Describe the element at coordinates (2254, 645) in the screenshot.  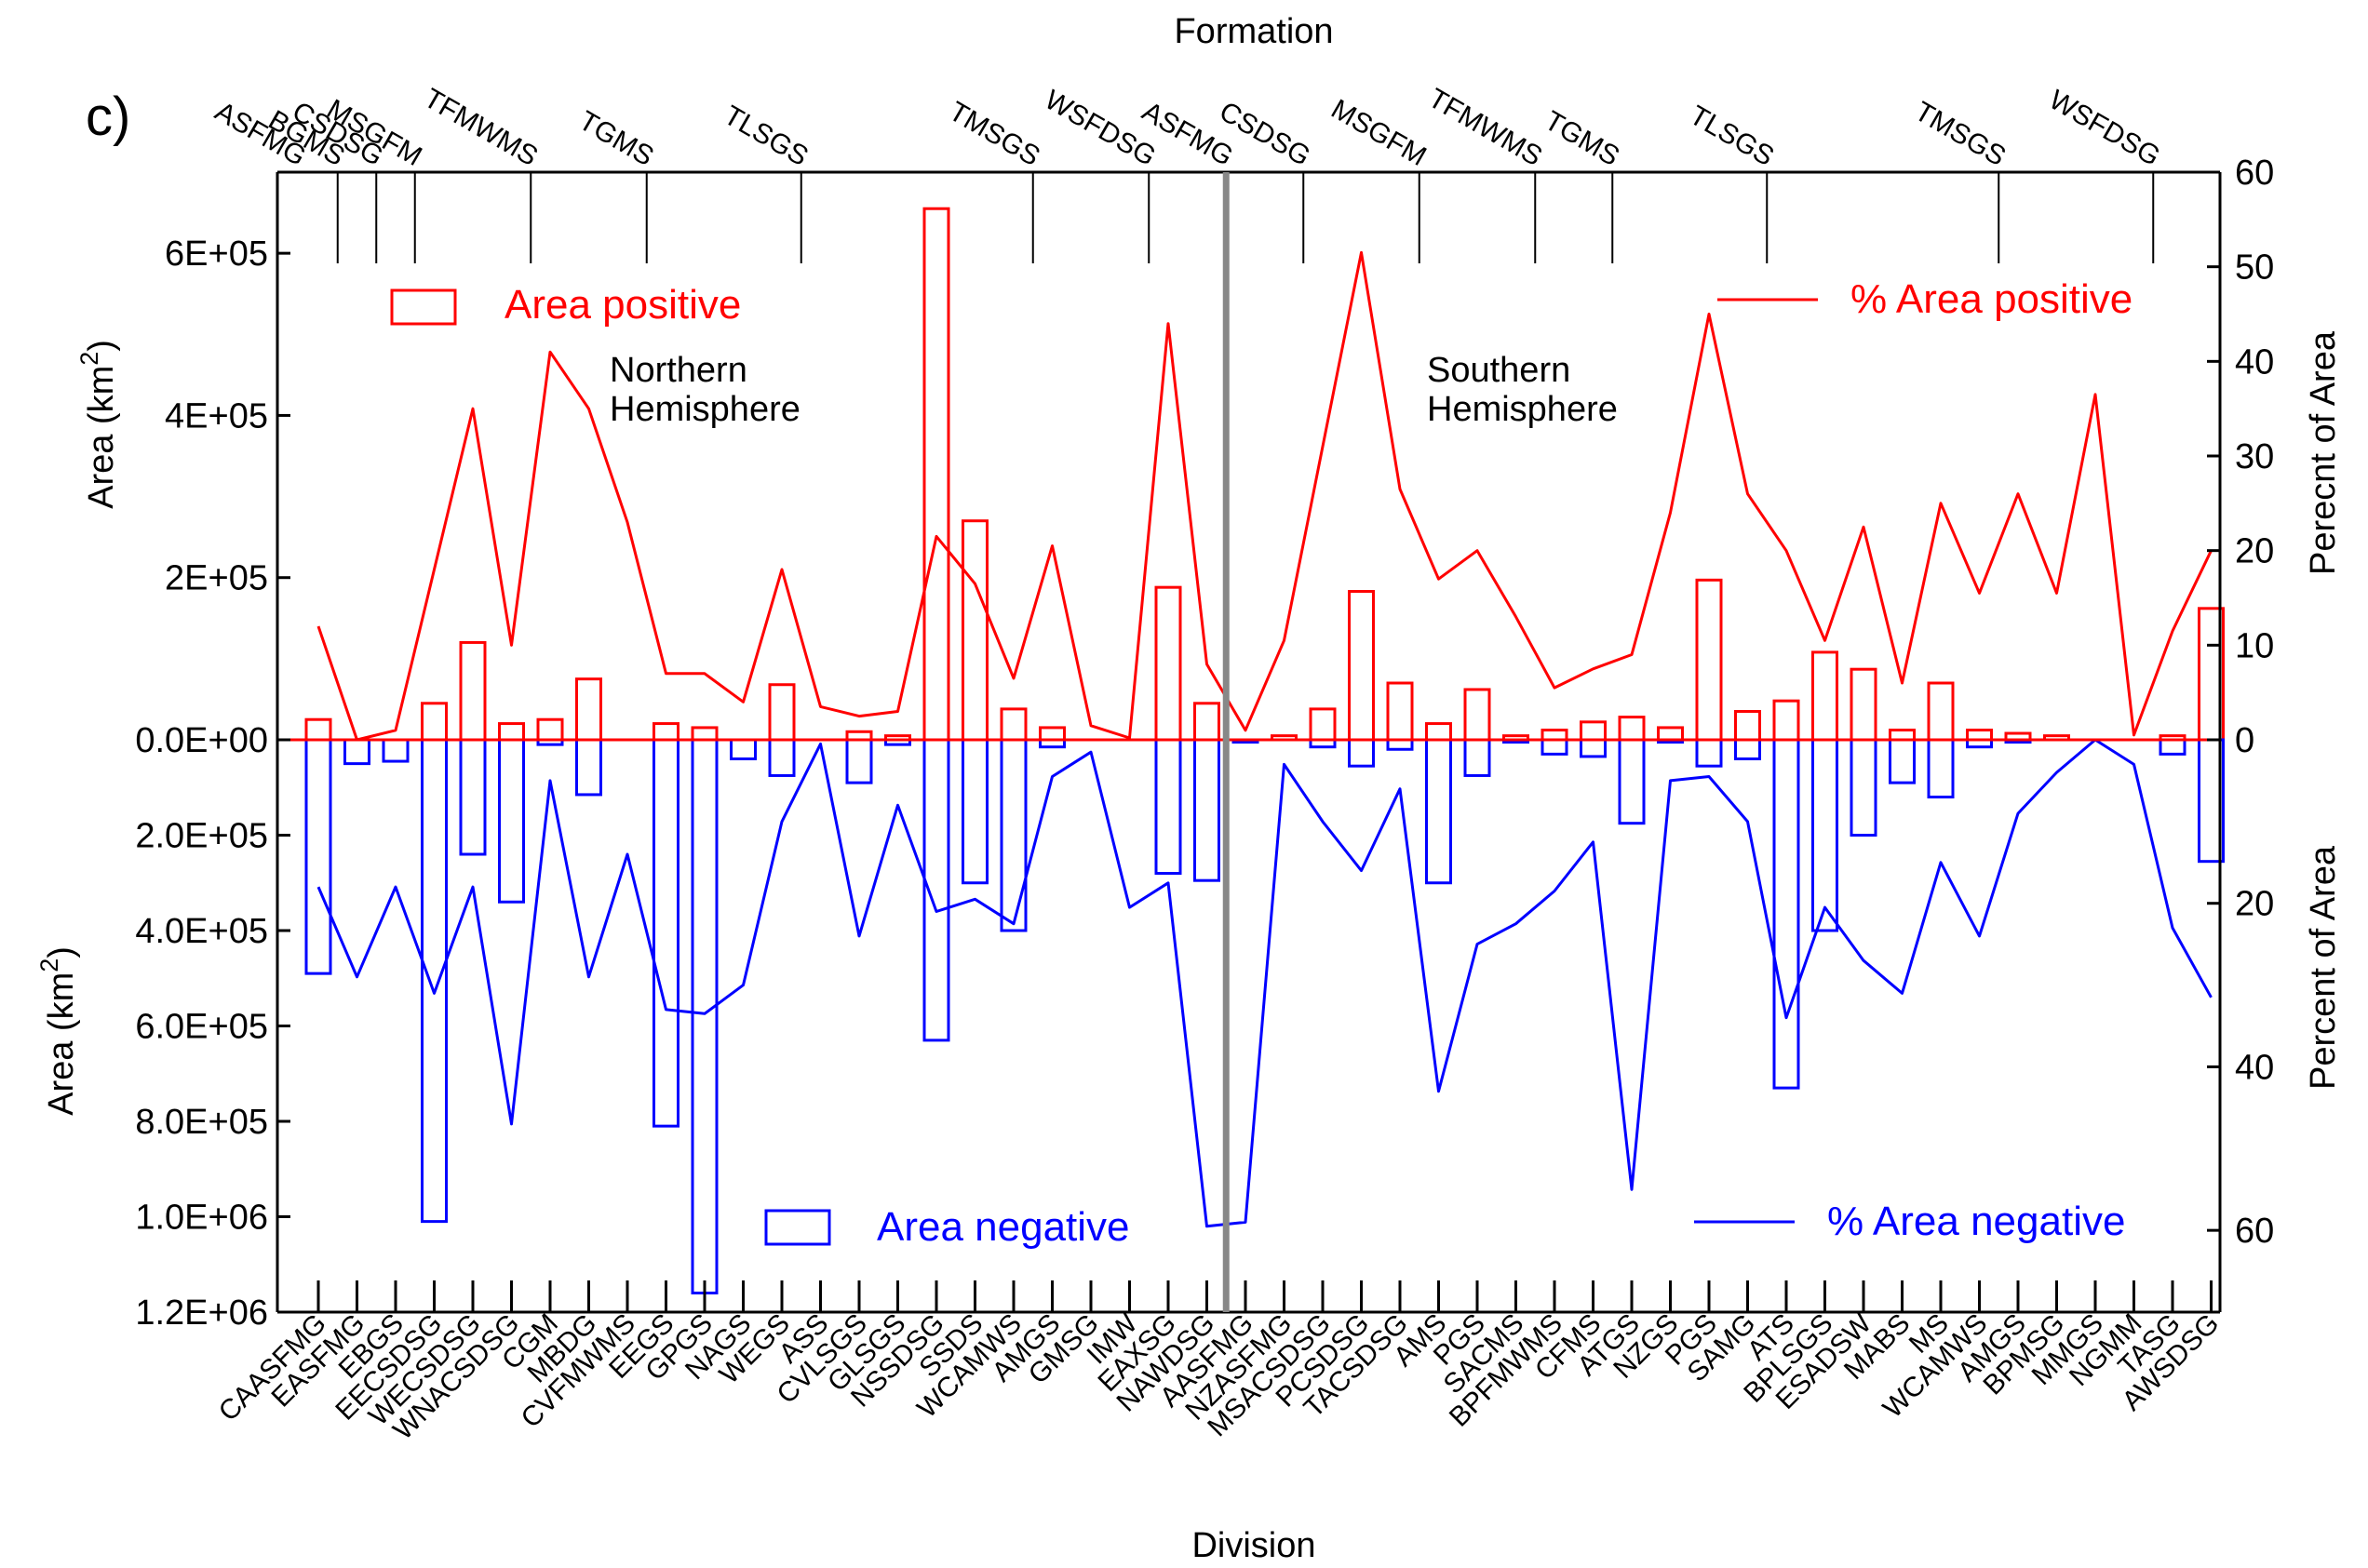
I see `right-top-tick-label-1: 10` at that location.